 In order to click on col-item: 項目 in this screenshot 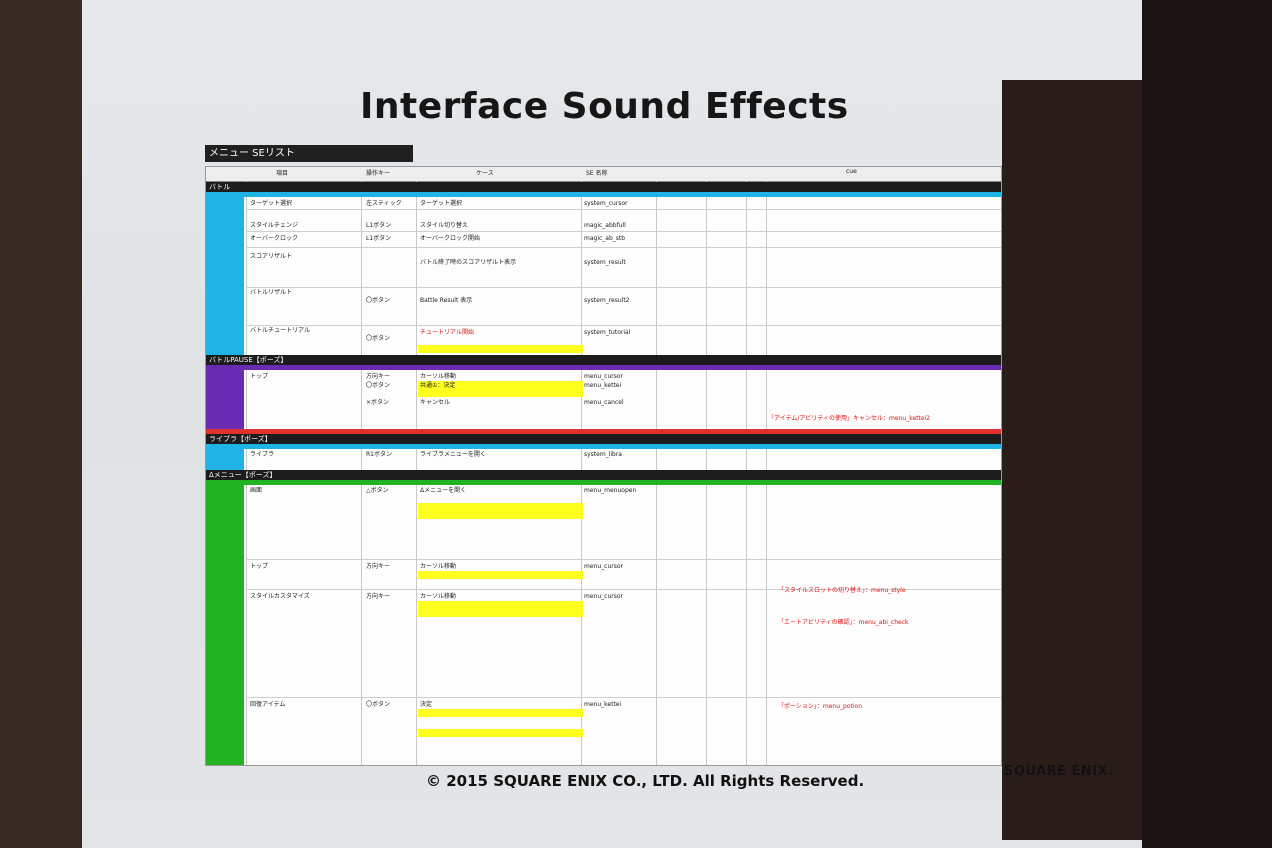, I will do `click(282, 173)`.